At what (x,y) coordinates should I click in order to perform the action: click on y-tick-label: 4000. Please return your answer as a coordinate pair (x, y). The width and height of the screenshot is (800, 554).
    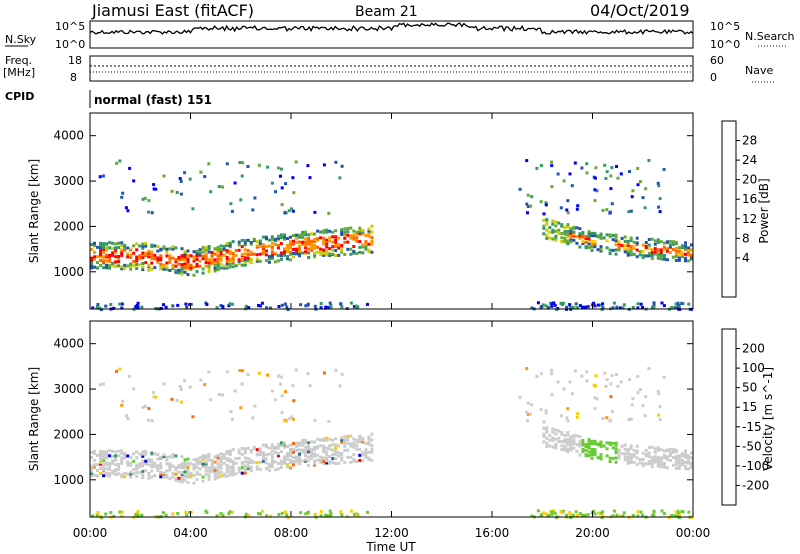
    Looking at the image, I should click on (68, 344).